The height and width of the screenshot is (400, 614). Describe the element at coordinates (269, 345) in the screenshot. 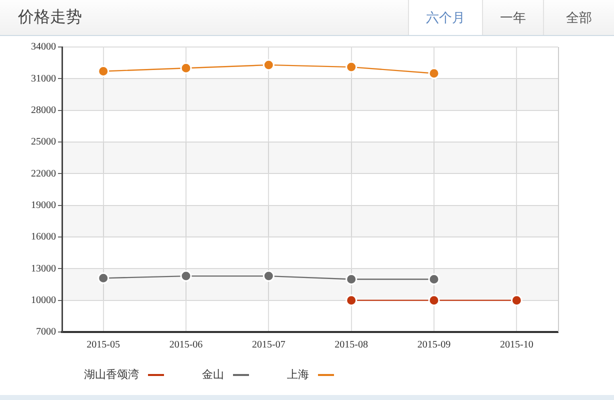

I see `x-tick-label: 2015-07` at that location.